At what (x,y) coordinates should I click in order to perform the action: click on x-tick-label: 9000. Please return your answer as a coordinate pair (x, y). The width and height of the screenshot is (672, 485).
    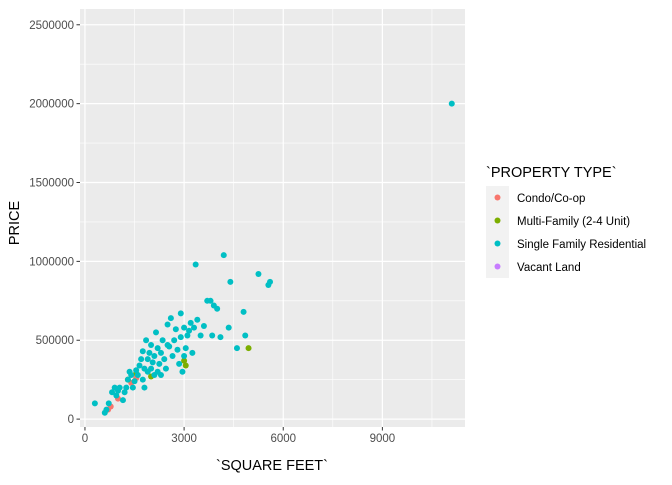
    Looking at the image, I should click on (383, 439).